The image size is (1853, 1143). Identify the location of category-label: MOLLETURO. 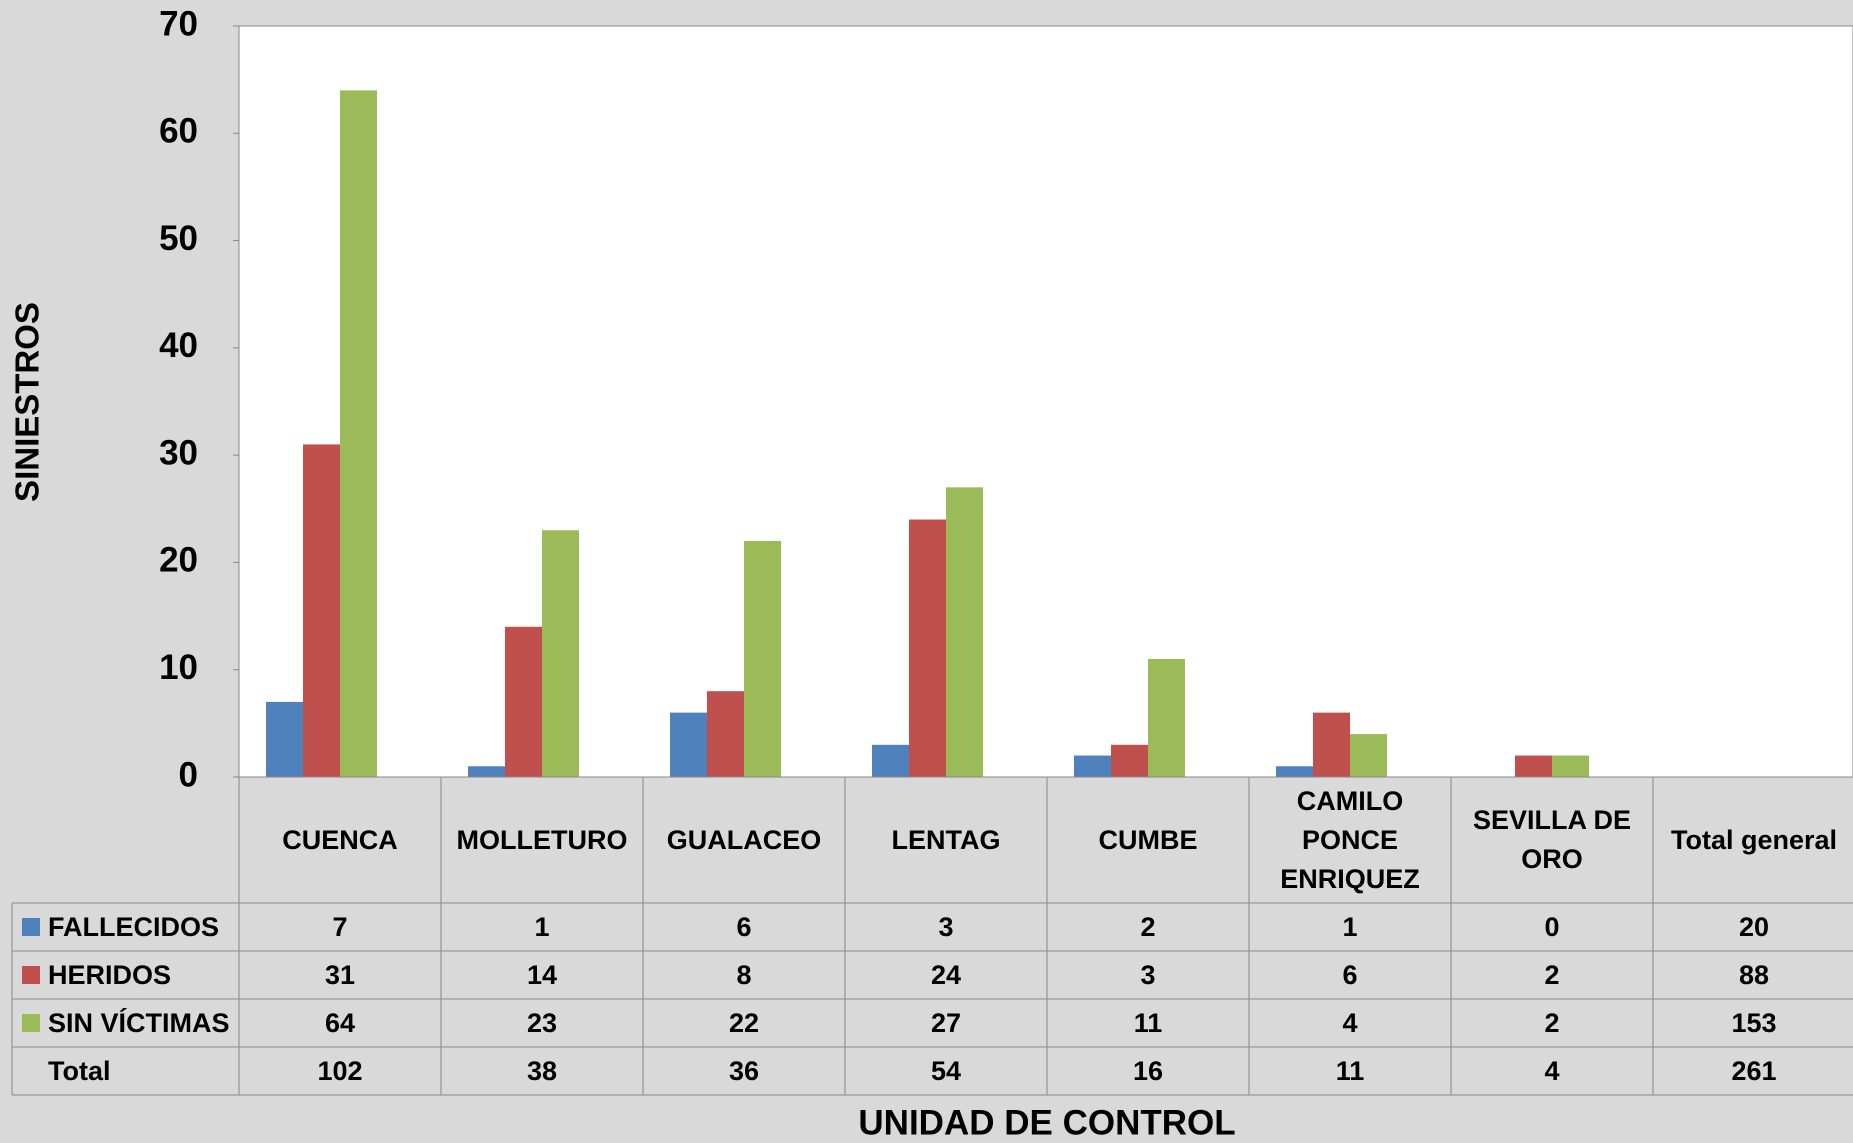
(542, 839).